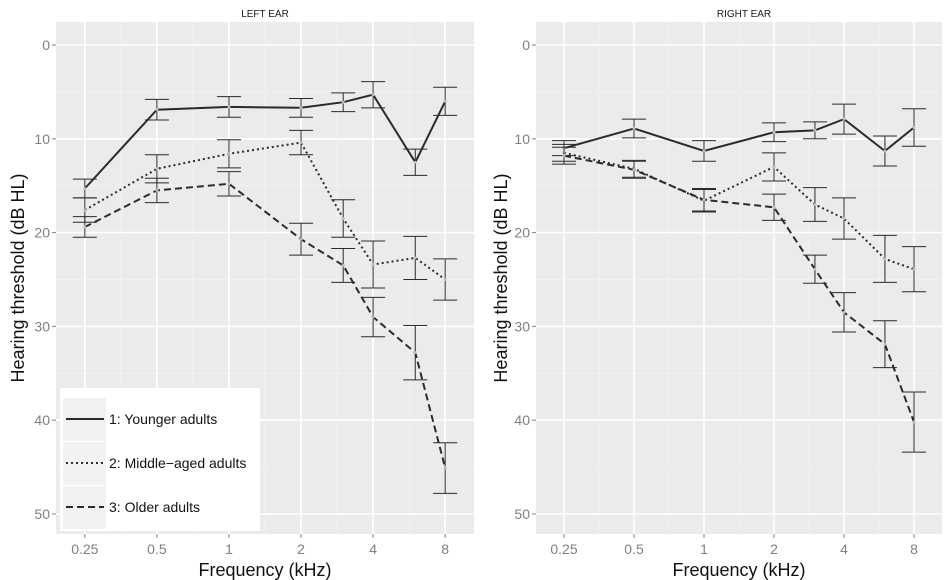 Image resolution: width=946 pixels, height=580 pixels. Describe the element at coordinates (84, 463) in the screenshot. I see `legend-key` at that location.